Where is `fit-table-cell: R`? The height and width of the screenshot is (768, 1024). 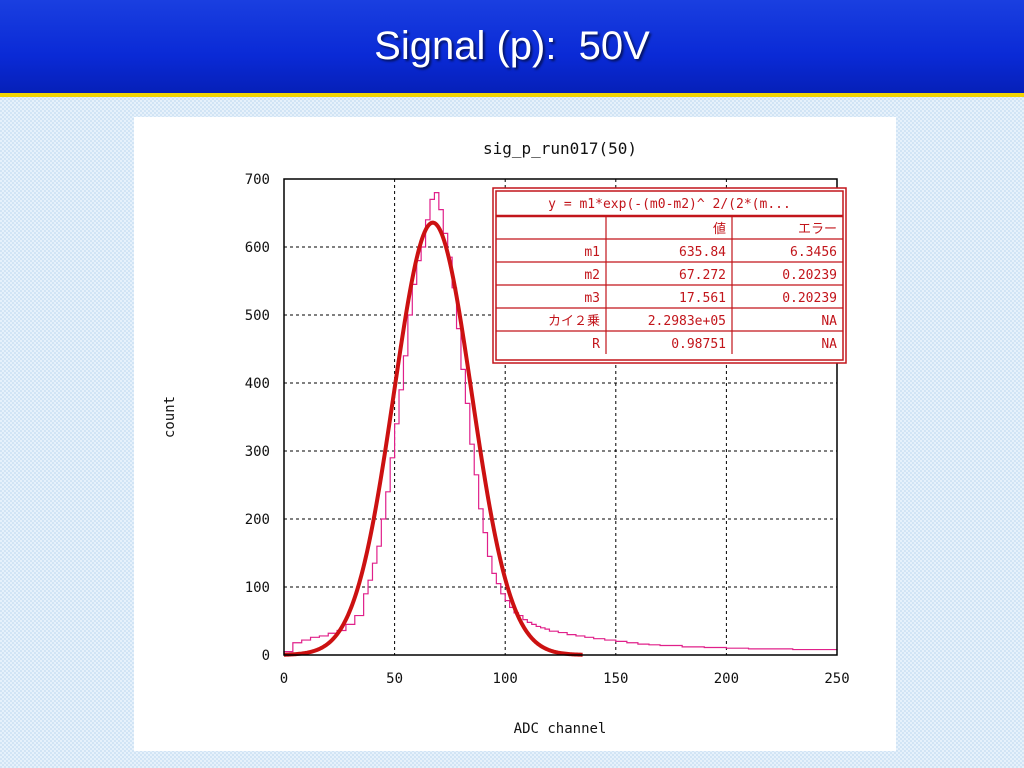 fit-table-cell: R is located at coordinates (596, 344).